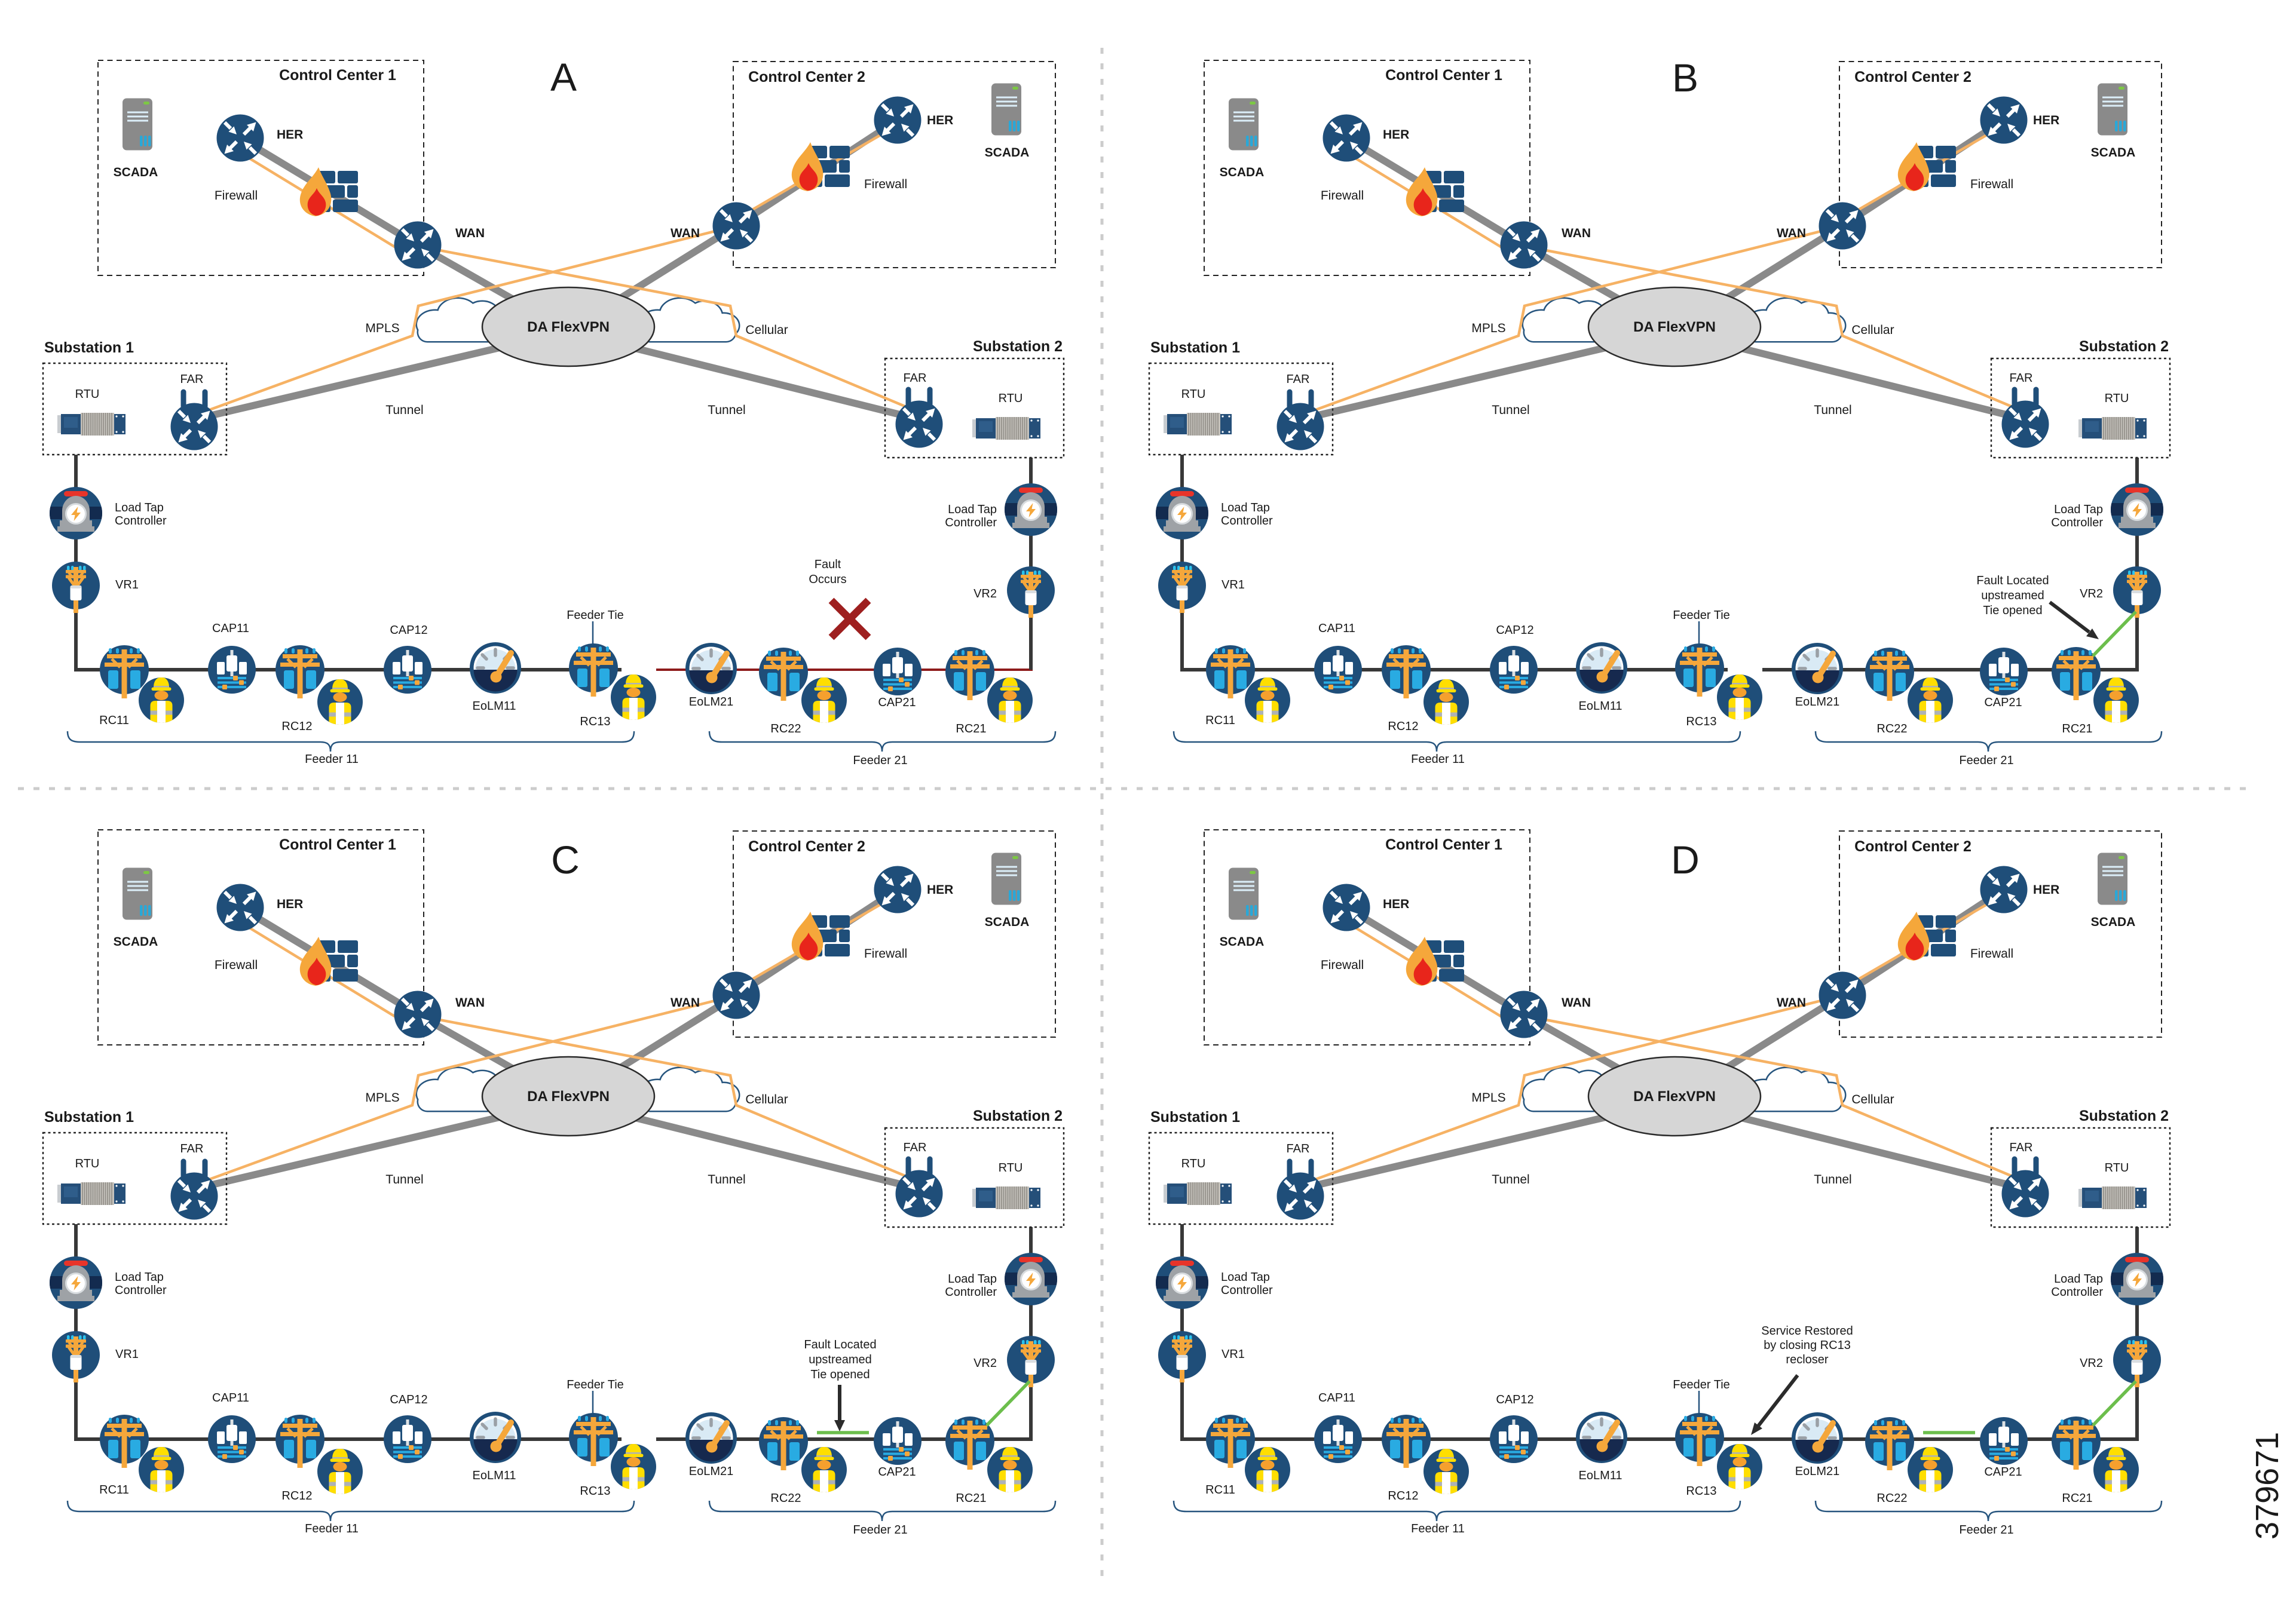  What do you see at coordinates (127, 584) in the screenshot?
I see `svg-text: VR1` at bounding box center [127, 584].